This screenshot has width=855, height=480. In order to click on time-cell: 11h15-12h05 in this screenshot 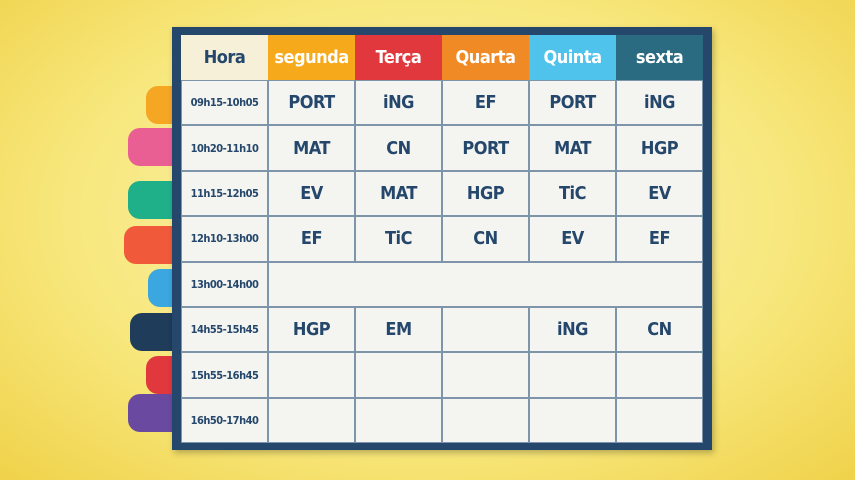, I will do `click(224, 193)`.